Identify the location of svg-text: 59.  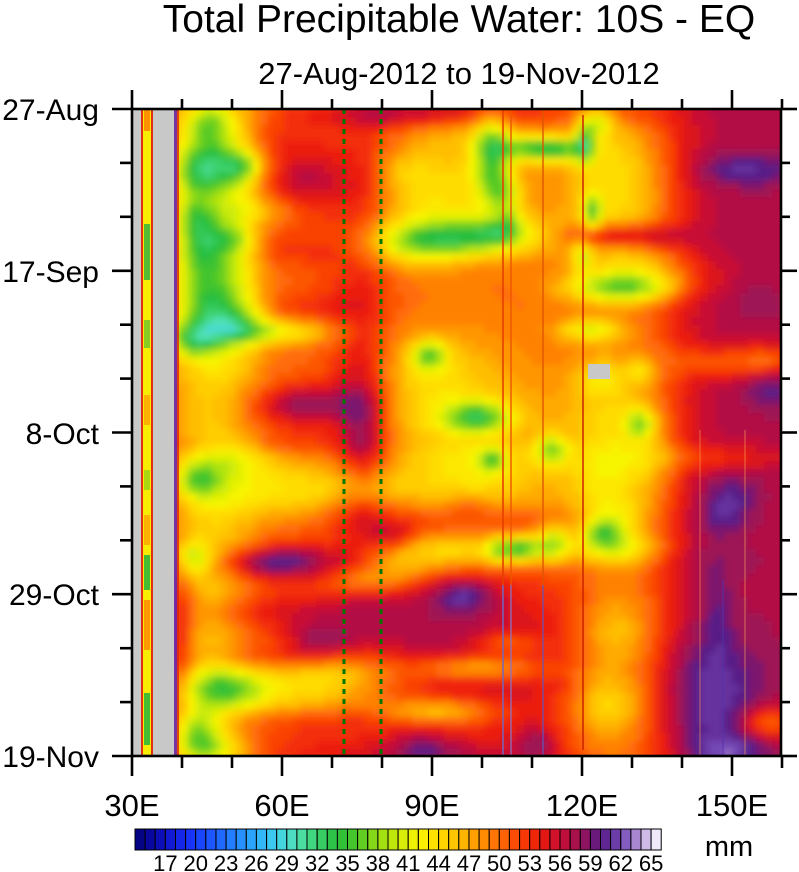
(590, 861).